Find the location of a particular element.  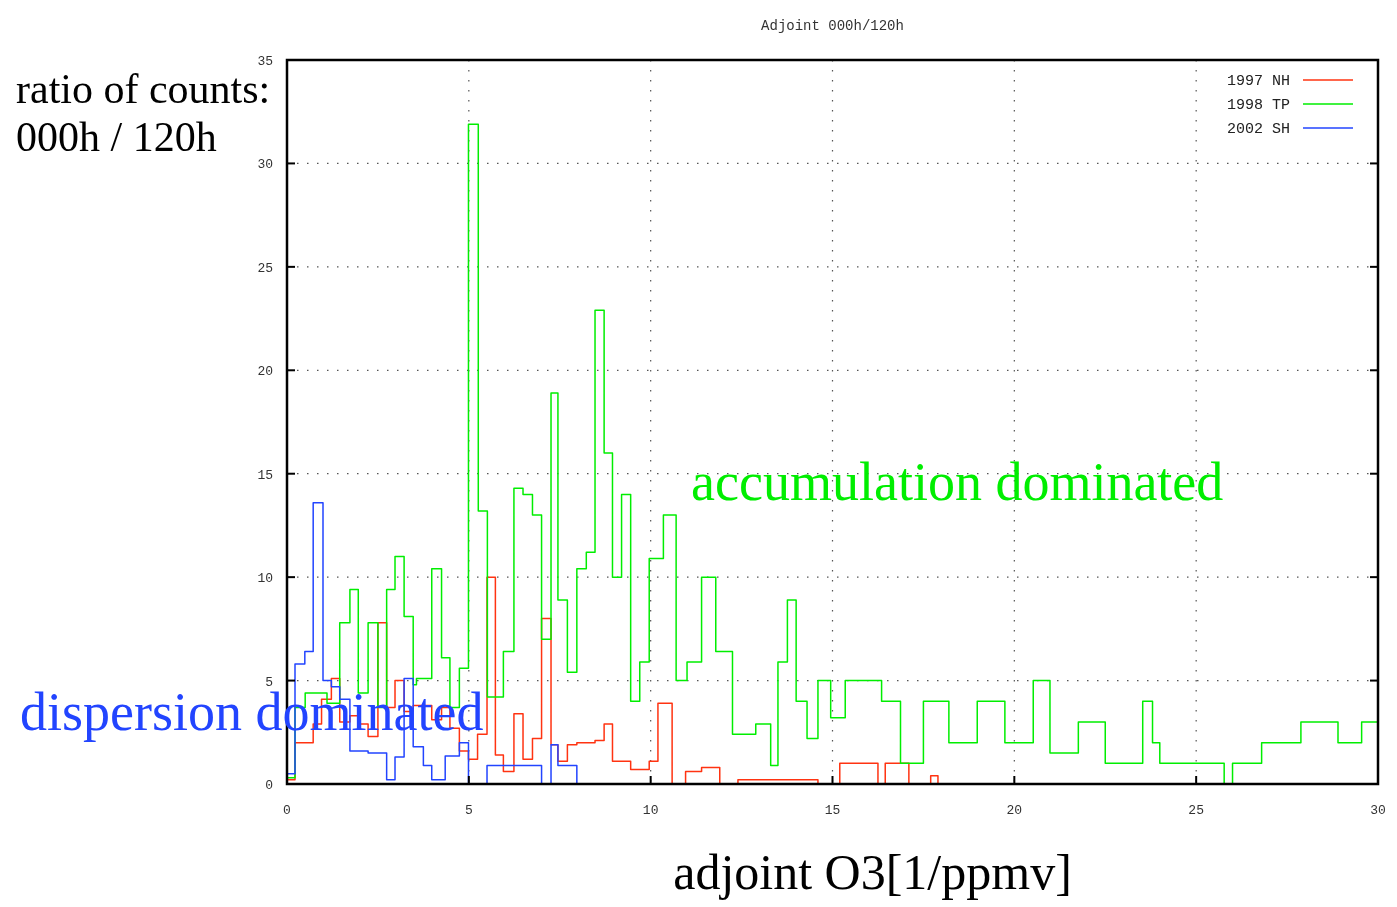

x-tick-label: 20 is located at coordinates (1014, 810).